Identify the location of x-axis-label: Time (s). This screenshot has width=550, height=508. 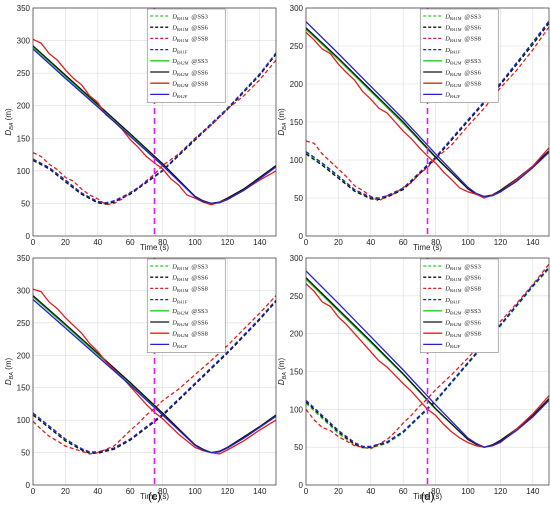
(427, 496).